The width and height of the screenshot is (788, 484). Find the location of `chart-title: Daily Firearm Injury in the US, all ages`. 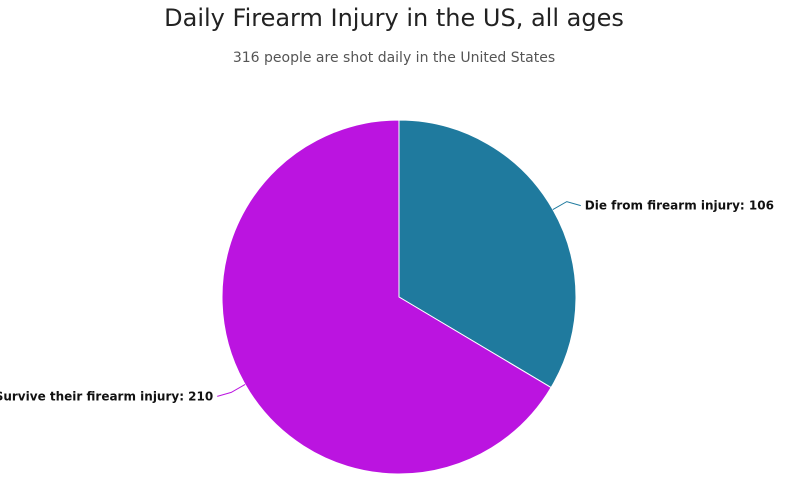

chart-title: Daily Firearm Injury in the US, all ages is located at coordinates (394, 18).